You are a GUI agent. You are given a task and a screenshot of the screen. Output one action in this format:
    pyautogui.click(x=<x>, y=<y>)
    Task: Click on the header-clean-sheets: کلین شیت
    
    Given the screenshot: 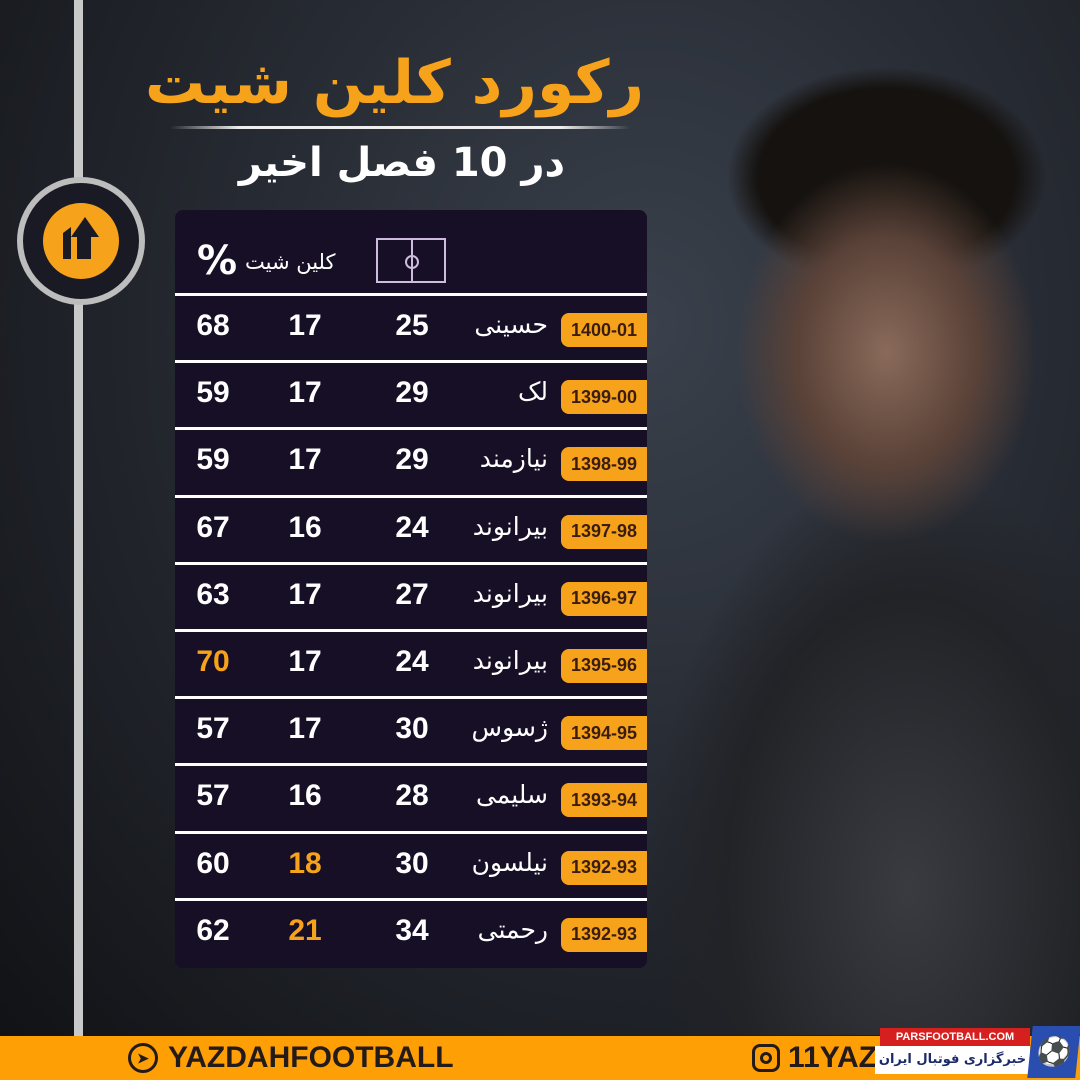 What is the action you would take?
    pyautogui.click(x=290, y=262)
    